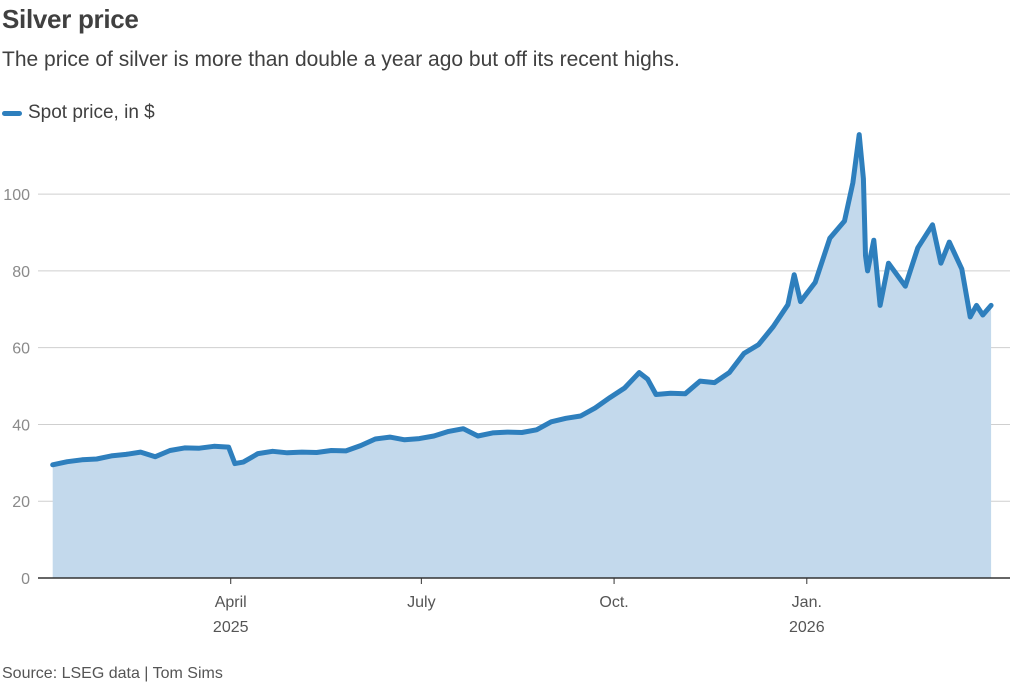 The image size is (1024, 687). Describe the element at coordinates (70, 19) in the screenshot. I see `chart-title: Silver price` at that location.